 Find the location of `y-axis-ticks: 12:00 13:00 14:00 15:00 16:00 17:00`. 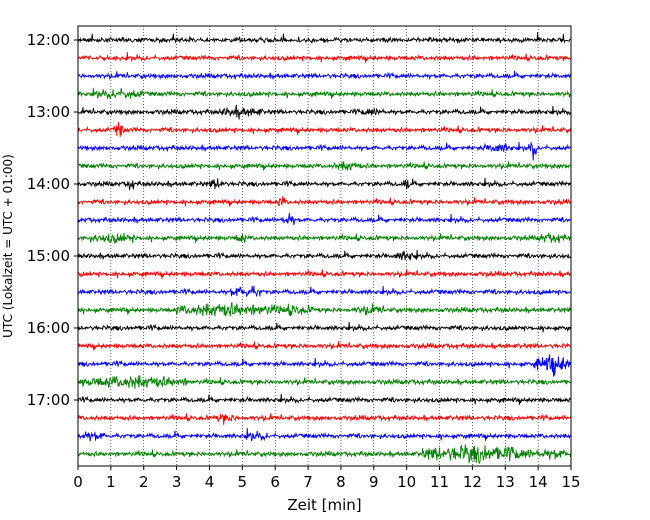

y-axis-ticks: 12:00 13:00 14:00 15:00 16:00 17:00 is located at coordinates (52, 220).